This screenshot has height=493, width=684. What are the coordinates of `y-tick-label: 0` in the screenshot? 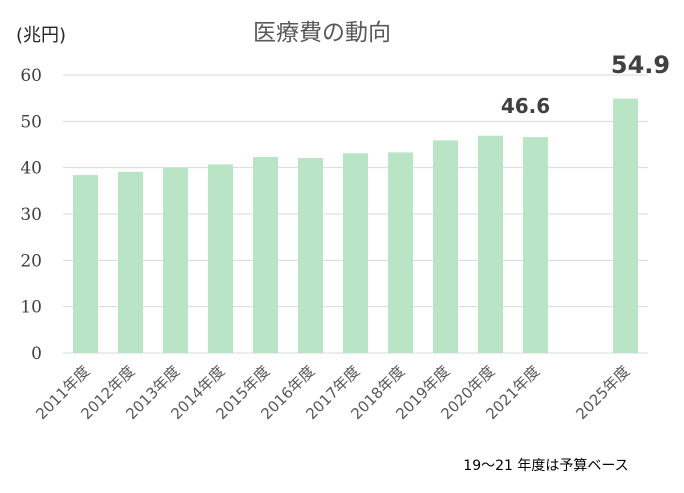 It's located at (36, 354).